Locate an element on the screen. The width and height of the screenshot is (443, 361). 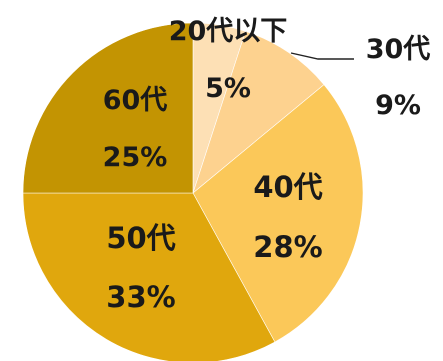
slice-percent-50s: 33% is located at coordinates (140, 297).